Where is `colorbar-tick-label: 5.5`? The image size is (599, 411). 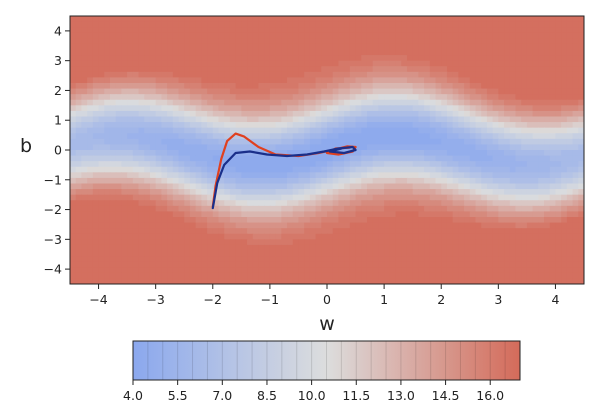 colorbar-tick-label: 5.5 is located at coordinates (178, 395).